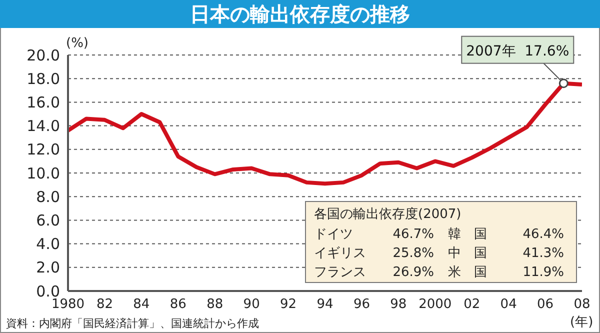 The image size is (600, 333). I want to click on annotation: ドイツ, so click(334, 235).